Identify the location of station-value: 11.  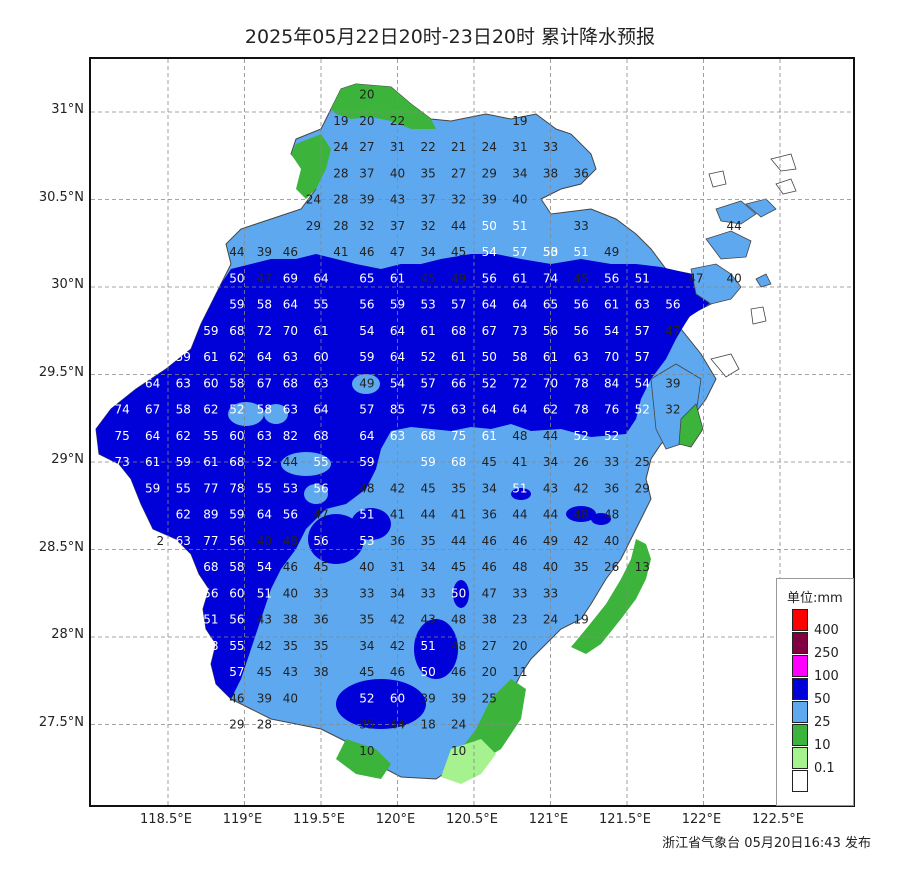
(519, 672).